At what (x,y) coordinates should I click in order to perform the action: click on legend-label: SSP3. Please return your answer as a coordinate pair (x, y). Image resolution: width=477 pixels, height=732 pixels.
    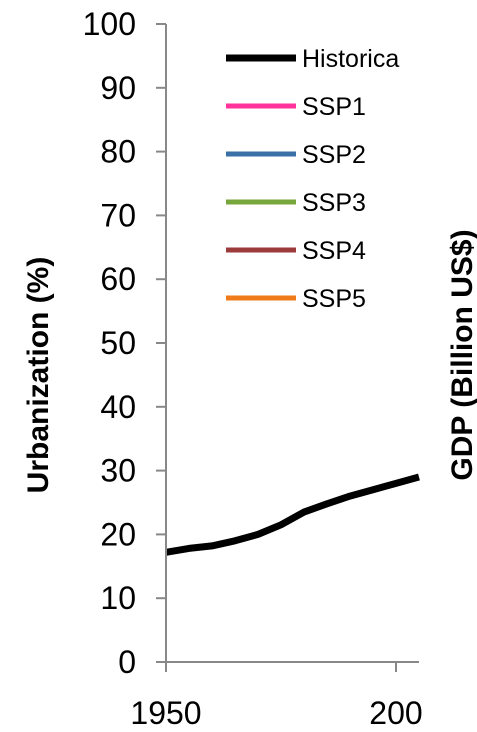
    Looking at the image, I should click on (334, 203).